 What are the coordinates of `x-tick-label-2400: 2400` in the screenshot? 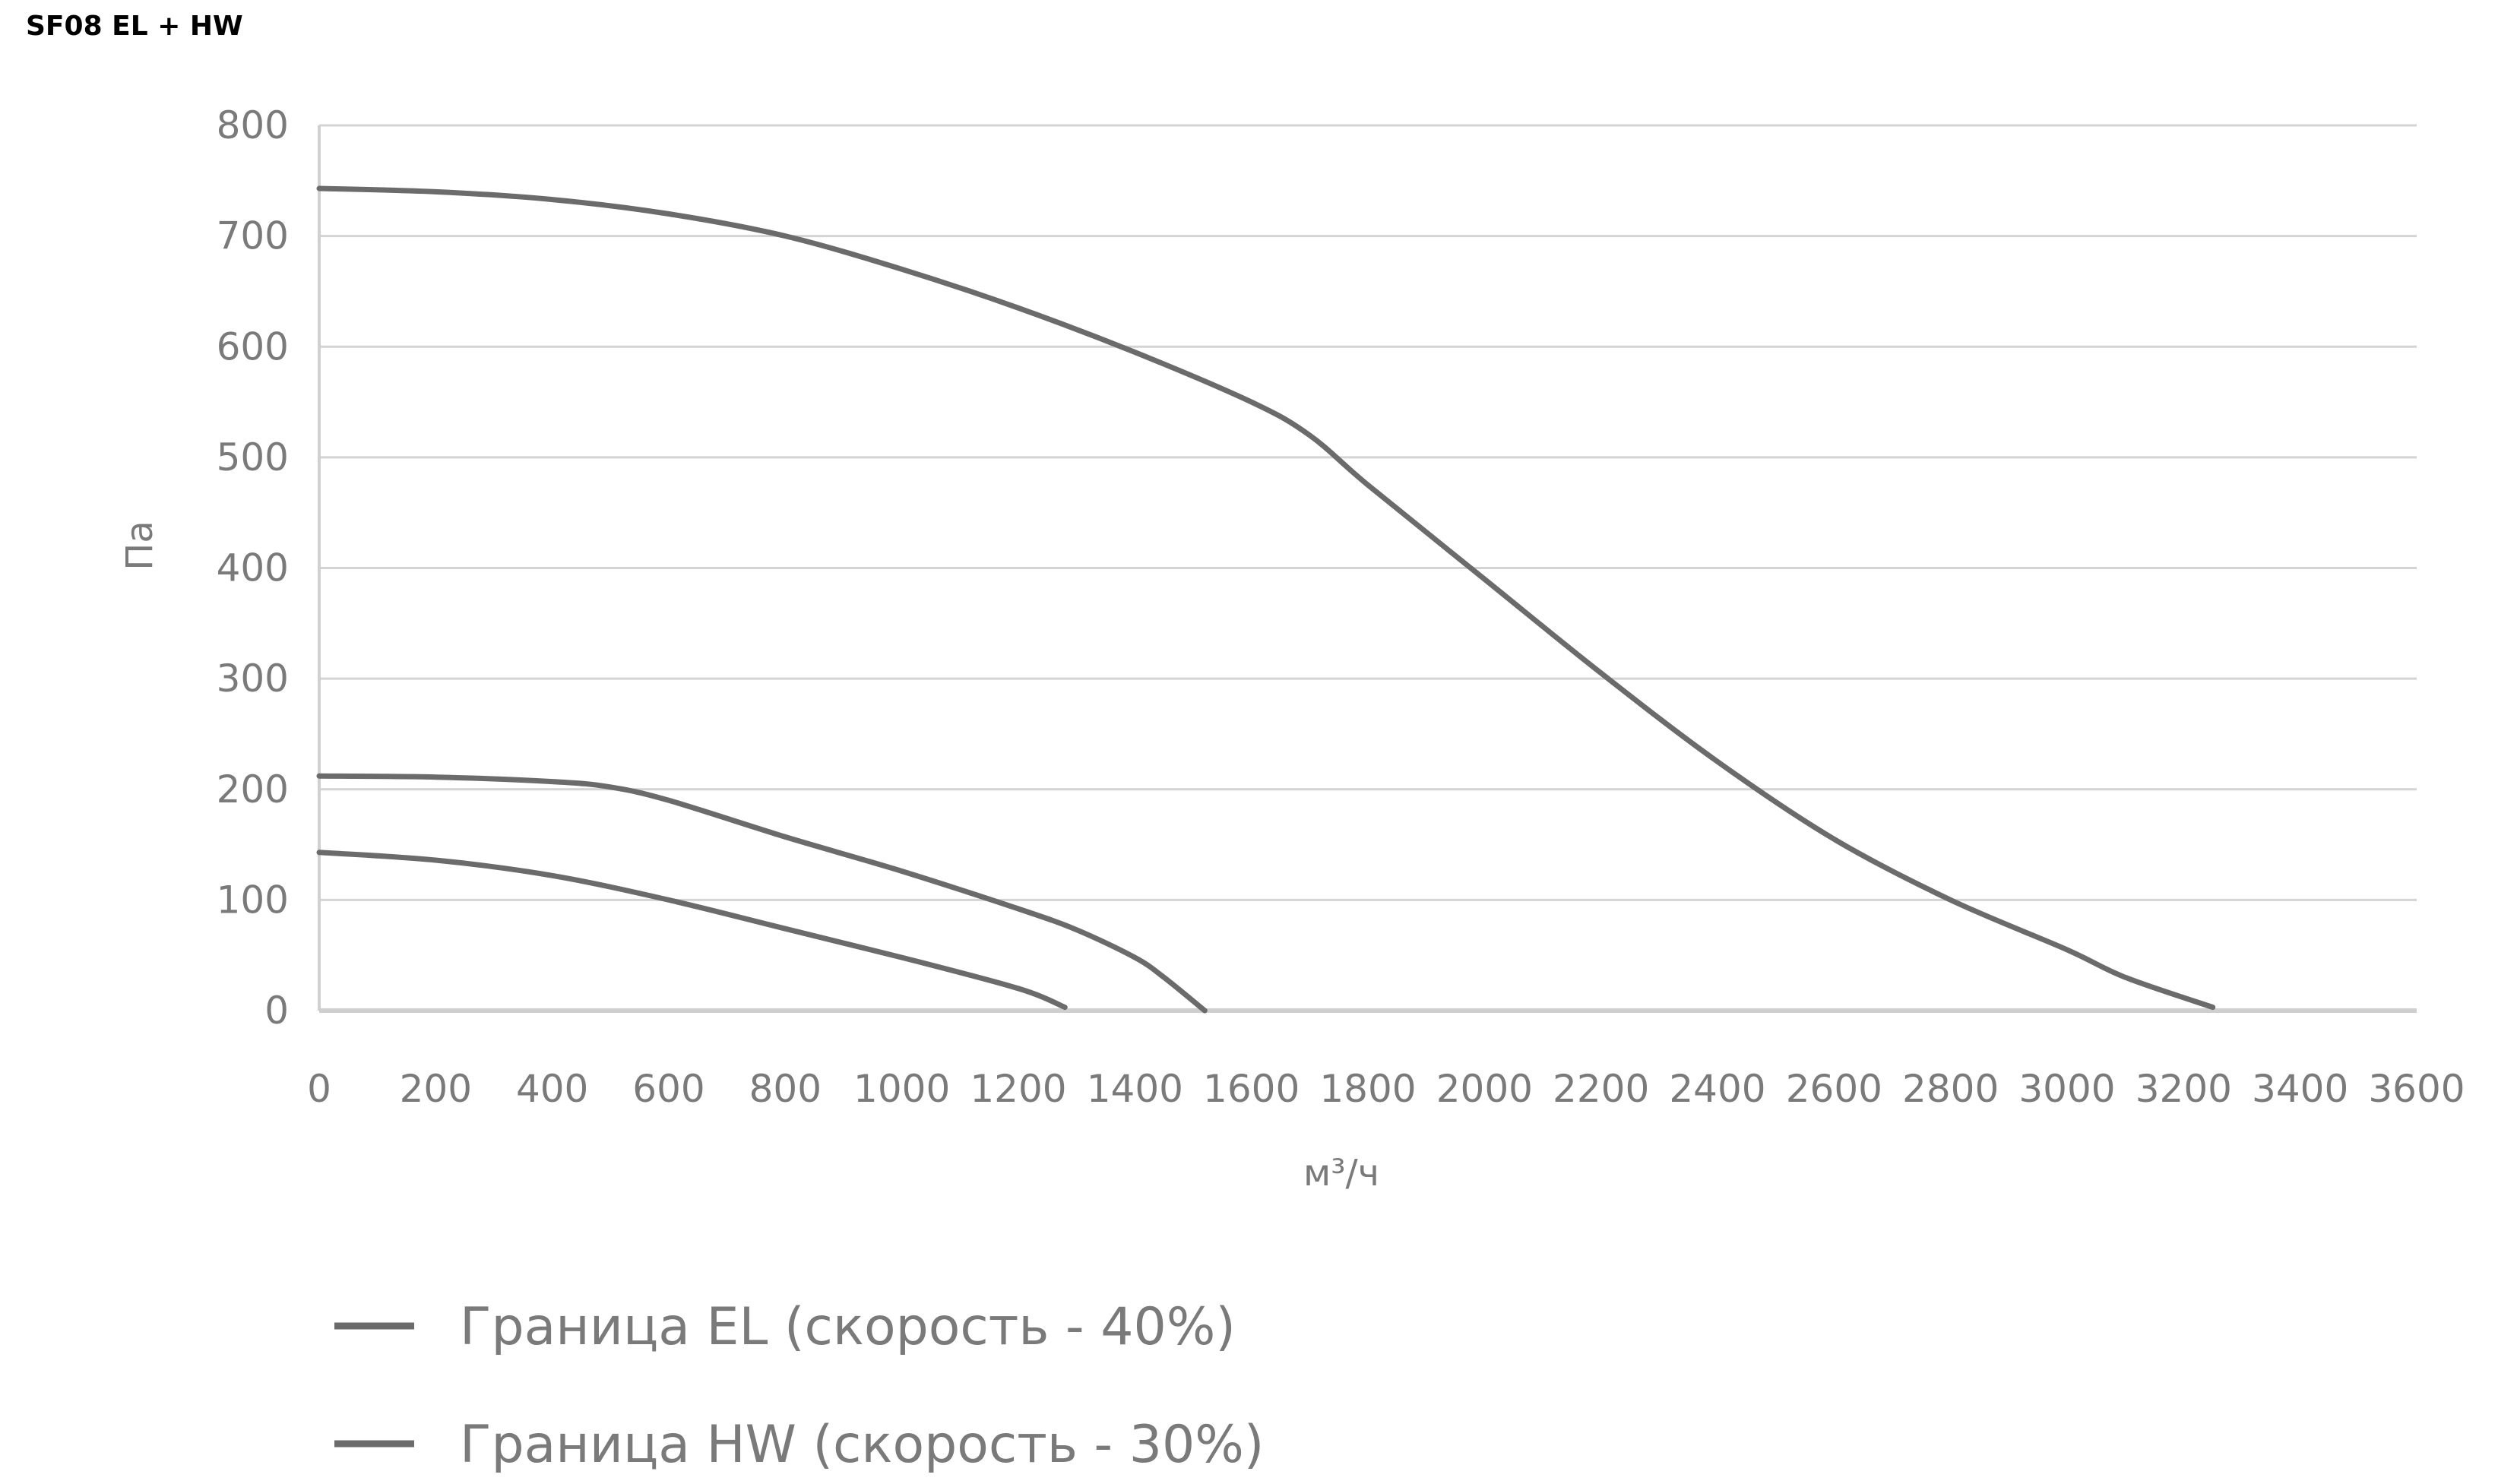 It's located at (1717, 1089).